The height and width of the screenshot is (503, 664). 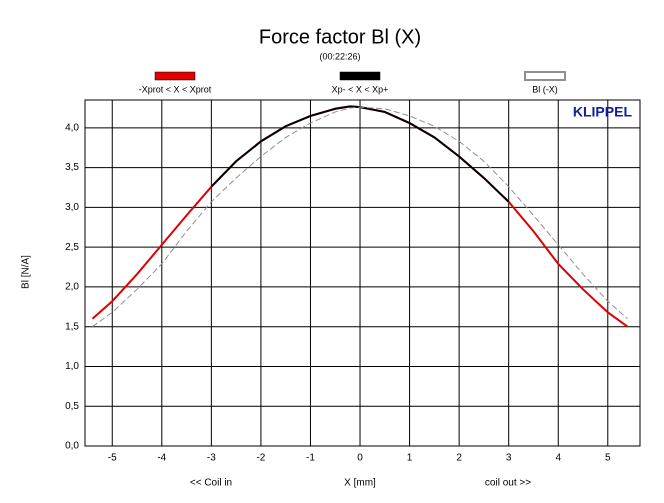 What do you see at coordinates (339, 56) in the screenshot?
I see `chart-subtitle: (00:22:26)` at bounding box center [339, 56].